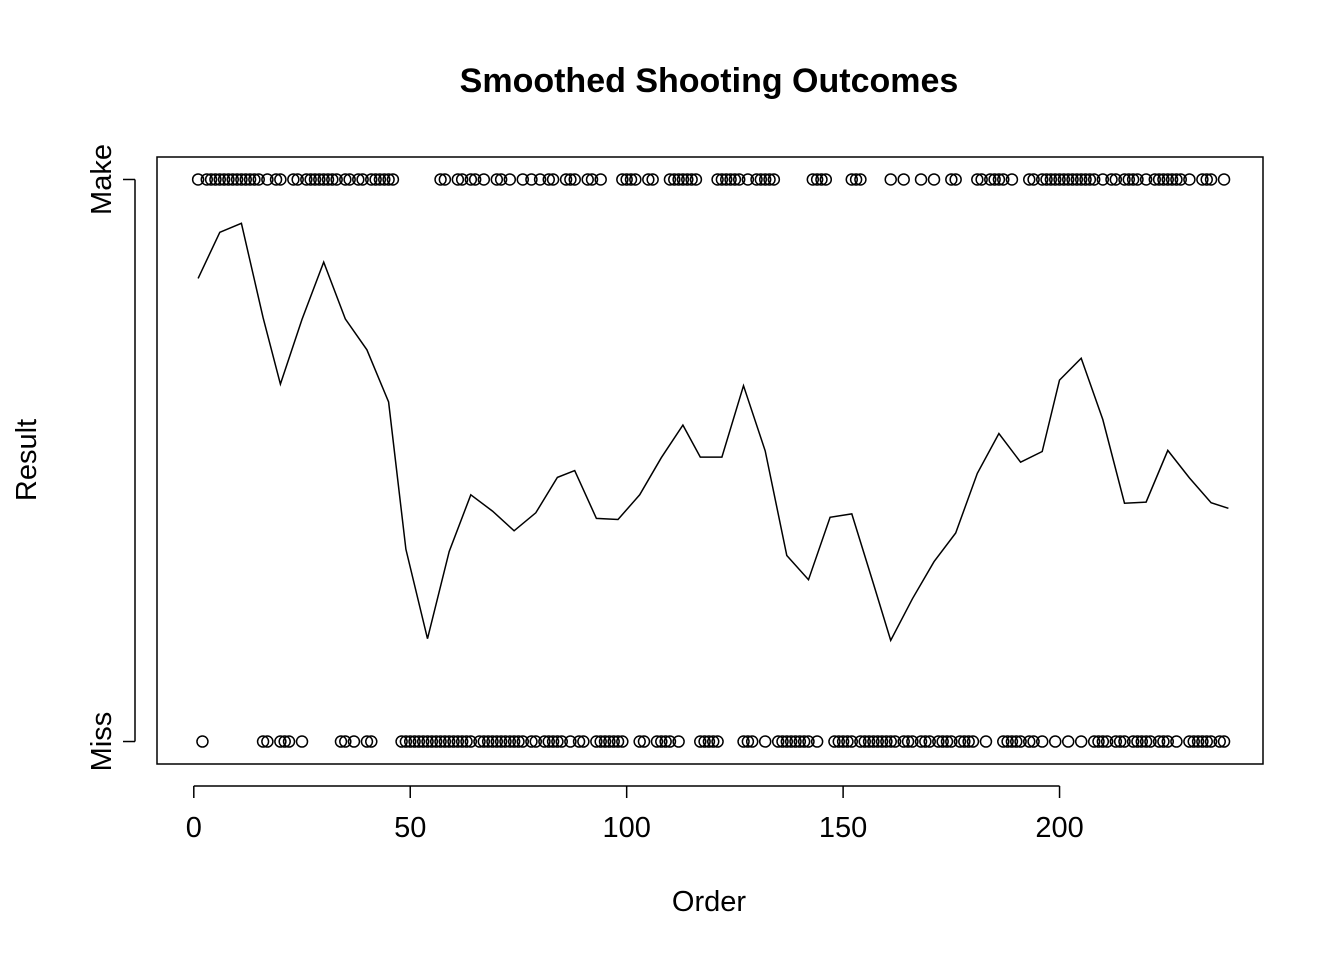 The width and height of the screenshot is (1344, 960). What do you see at coordinates (635, 814) in the screenshot?
I see `x-axis: 0 50 100 150 200` at bounding box center [635, 814].